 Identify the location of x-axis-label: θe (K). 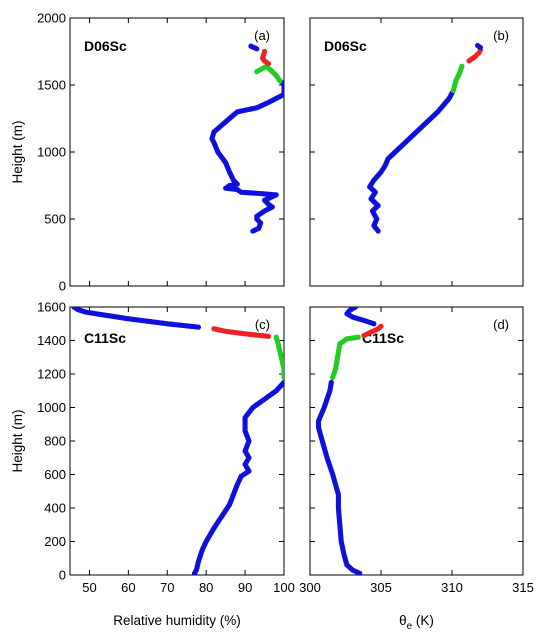
(416, 622).